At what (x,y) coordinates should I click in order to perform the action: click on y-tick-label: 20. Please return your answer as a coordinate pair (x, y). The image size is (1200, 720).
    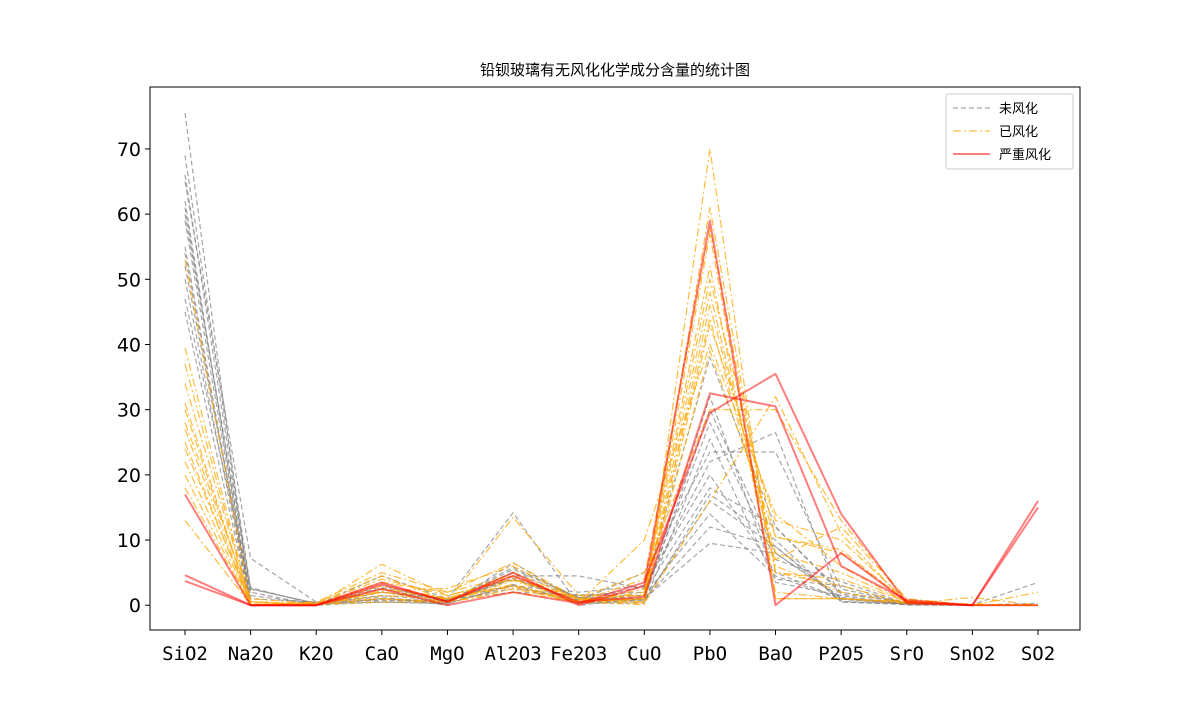
    Looking at the image, I should click on (129, 476).